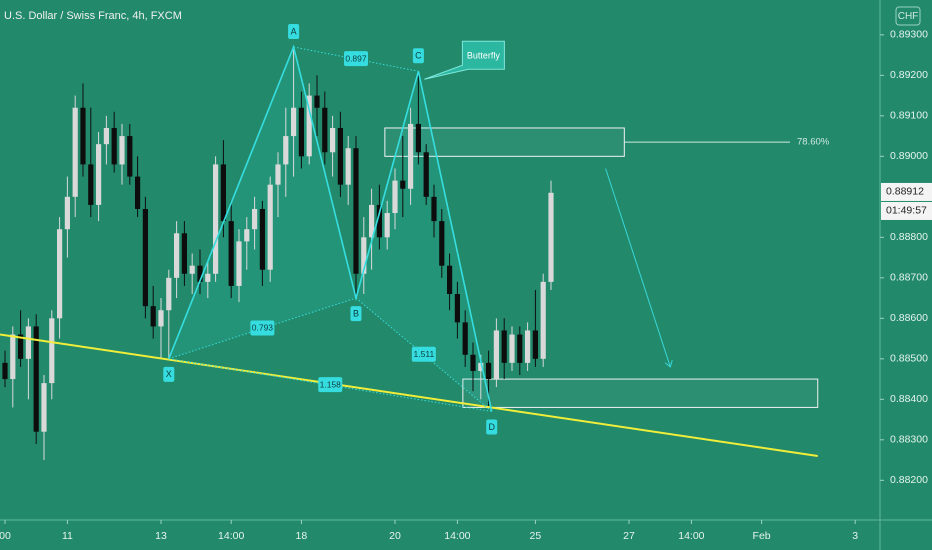 The width and height of the screenshot is (932, 550). Describe the element at coordinates (638, 267) in the screenshot. I see `projection-arrow` at that location.